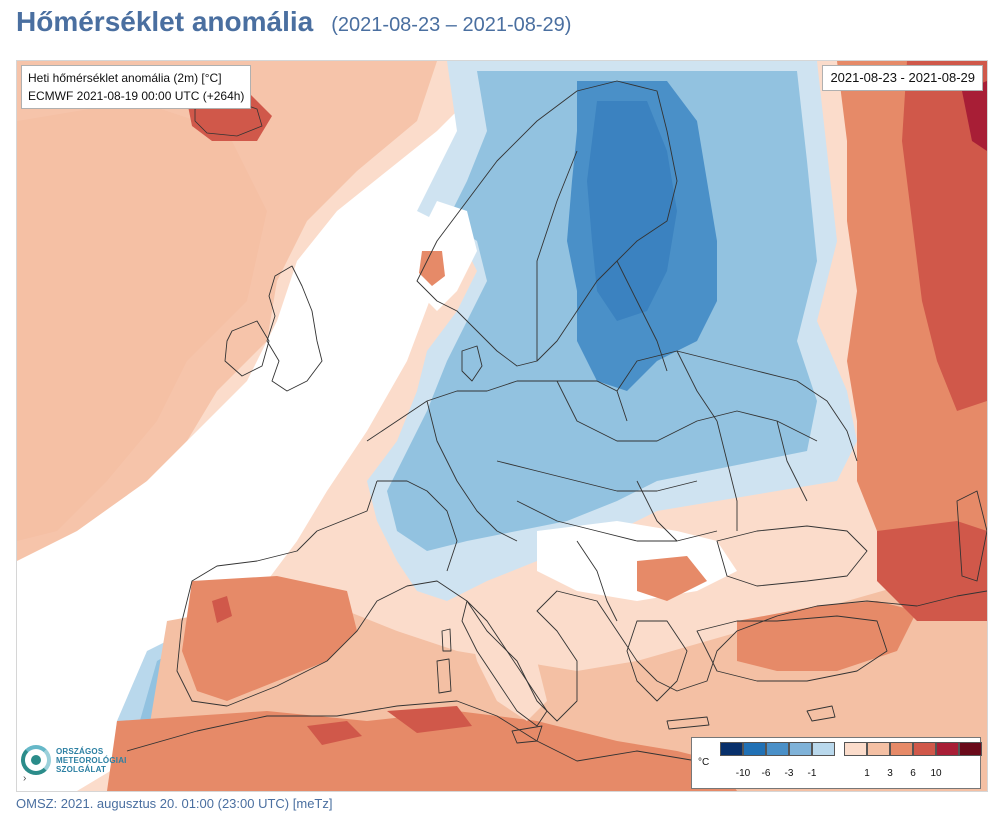 This screenshot has width=1000, height=824. I want to click on italy-light-warm, so click(507, 671).